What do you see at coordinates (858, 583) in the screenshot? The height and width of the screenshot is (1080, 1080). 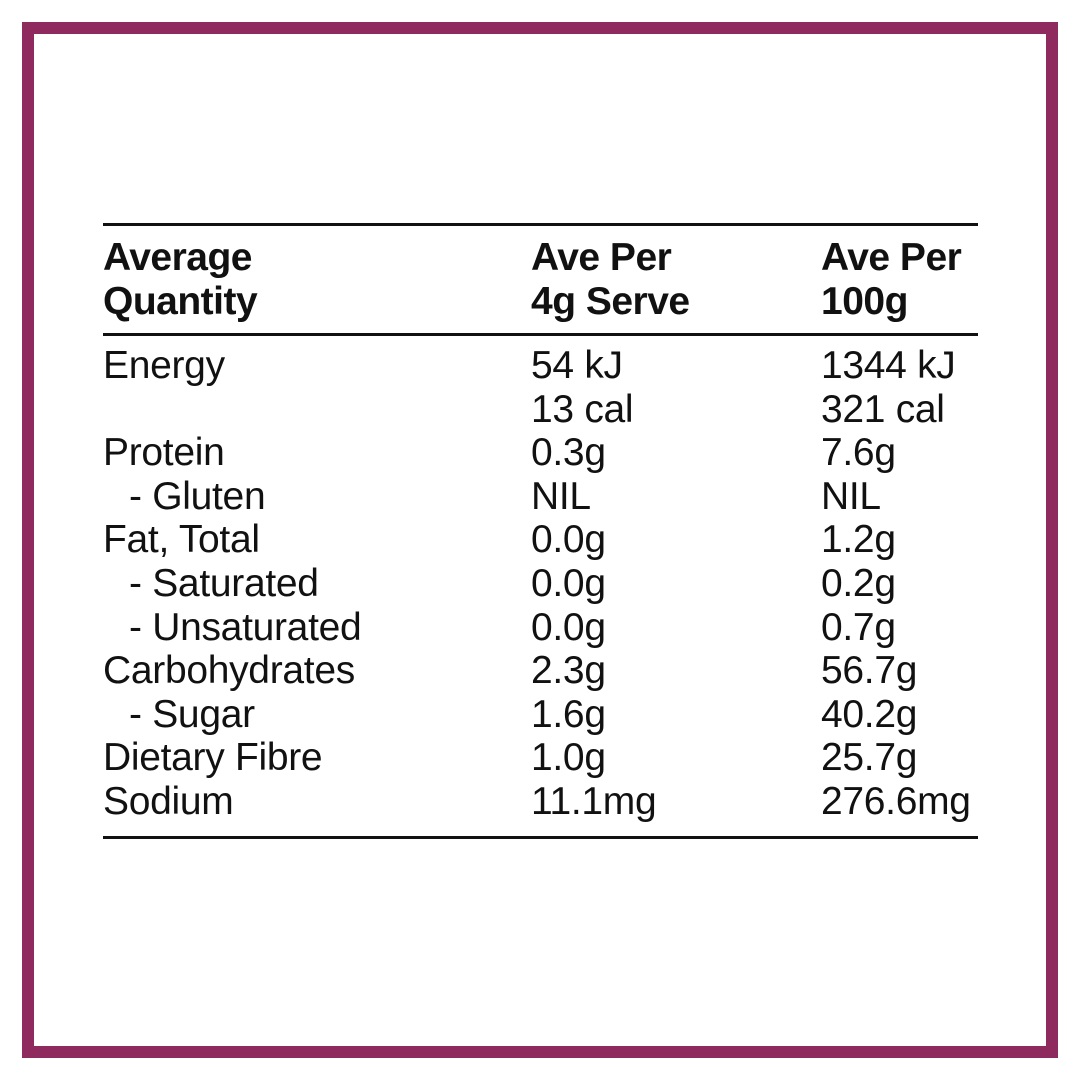 I see `per-100g-value: 0.2g` at bounding box center [858, 583].